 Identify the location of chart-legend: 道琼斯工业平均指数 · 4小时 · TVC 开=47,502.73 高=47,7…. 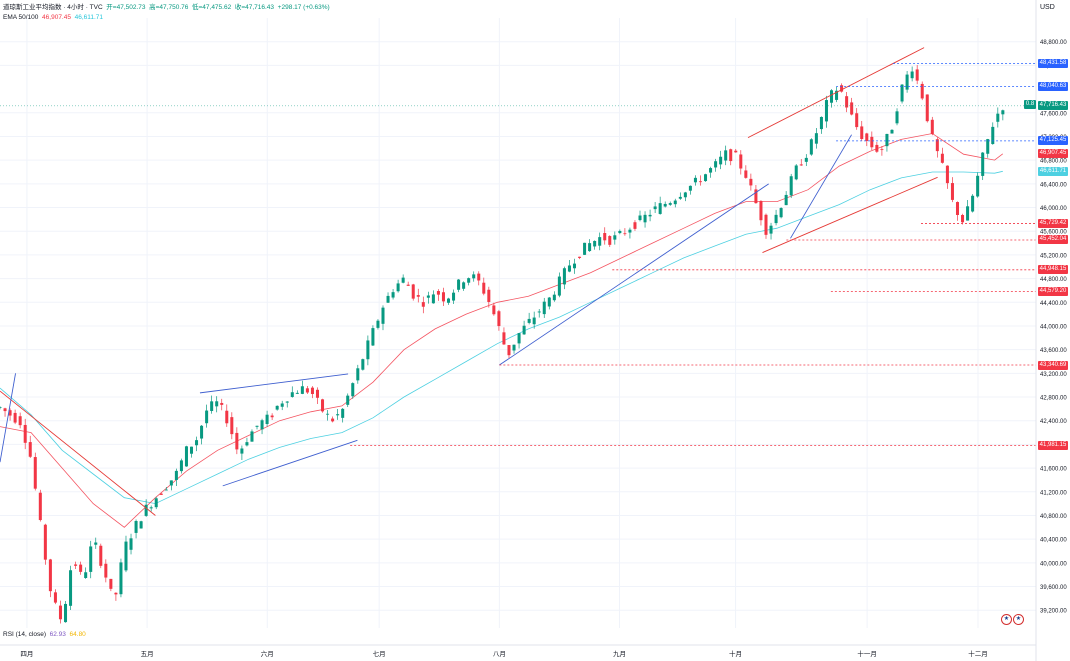
(166, 13).